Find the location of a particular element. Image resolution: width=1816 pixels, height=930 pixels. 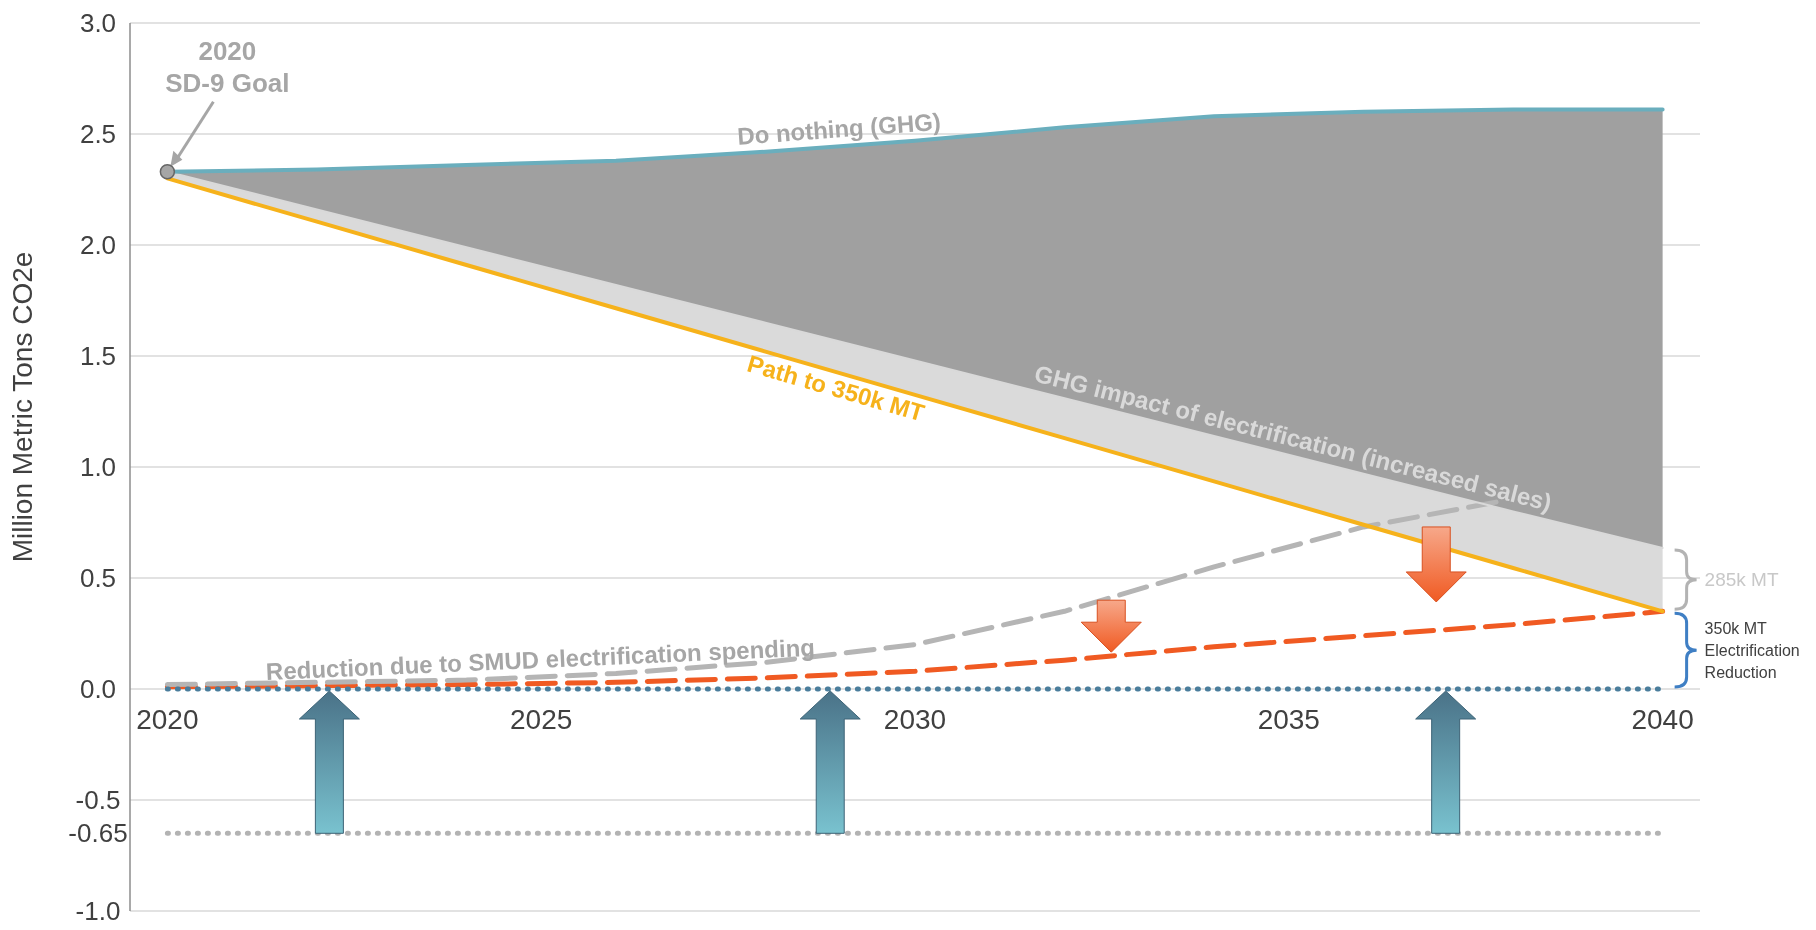

y-tick-label: 0.5 is located at coordinates (98, 578).